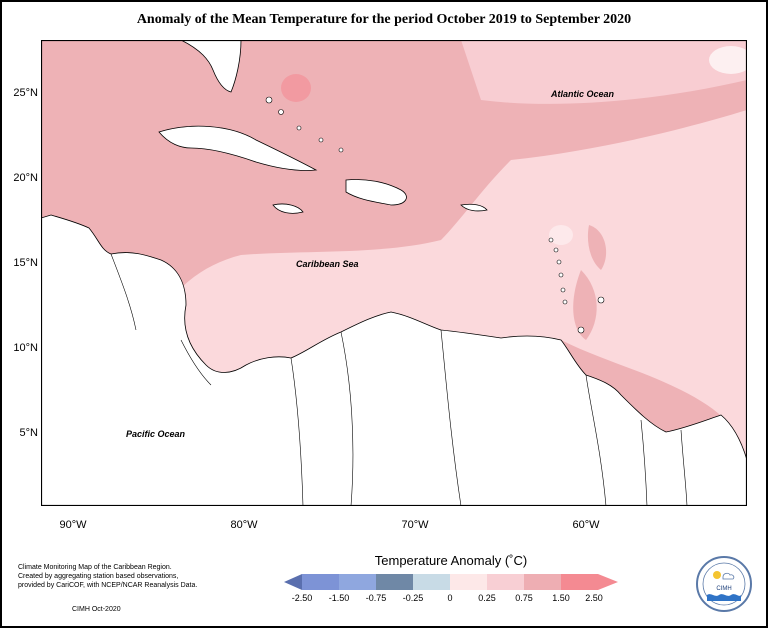 This screenshot has height=628, width=768. I want to click on land-puerto-rico, so click(474, 207).